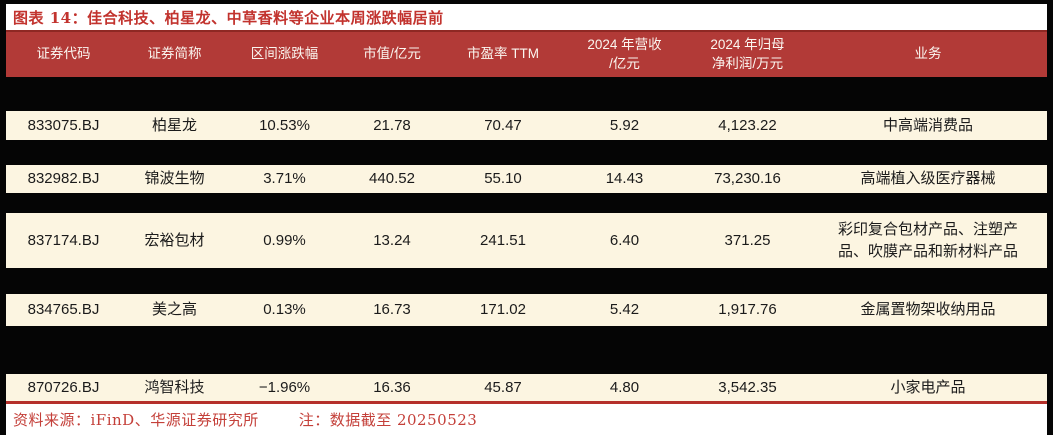 The height and width of the screenshot is (435, 1053). What do you see at coordinates (928, 54) in the screenshot?
I see `column-header-business: 业务` at bounding box center [928, 54].